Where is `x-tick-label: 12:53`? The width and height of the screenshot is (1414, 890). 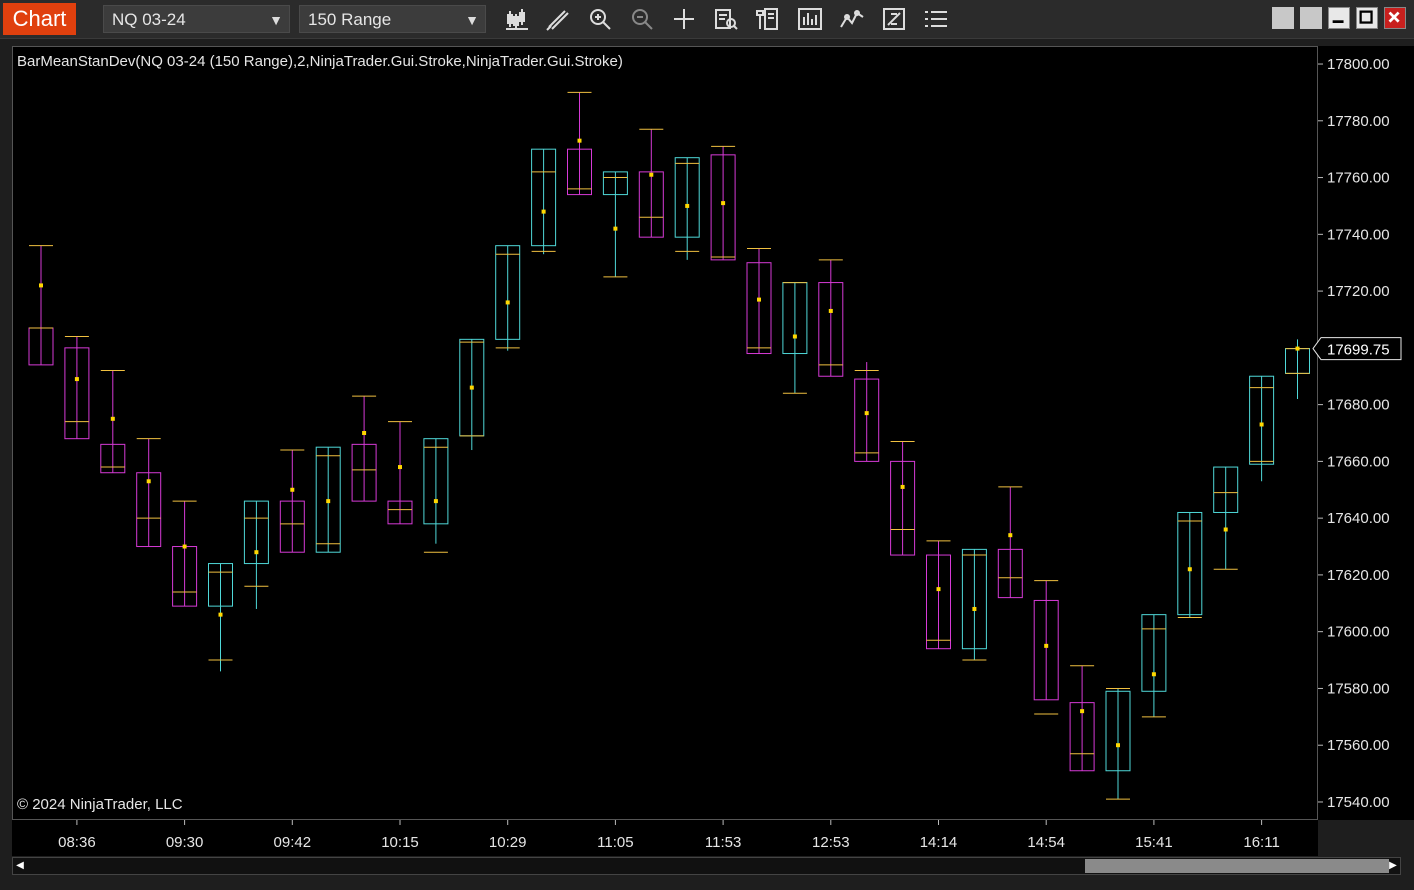 x-tick-label: 12:53 is located at coordinates (831, 842).